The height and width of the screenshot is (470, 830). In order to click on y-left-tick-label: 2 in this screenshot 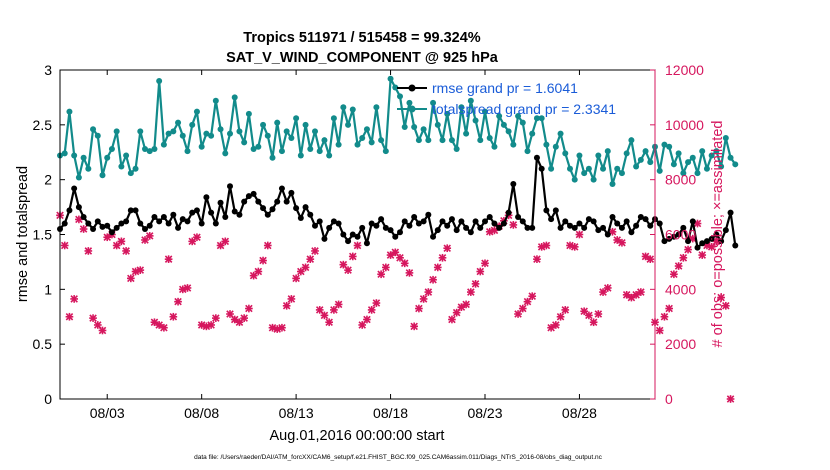, I will do `click(48, 180)`.